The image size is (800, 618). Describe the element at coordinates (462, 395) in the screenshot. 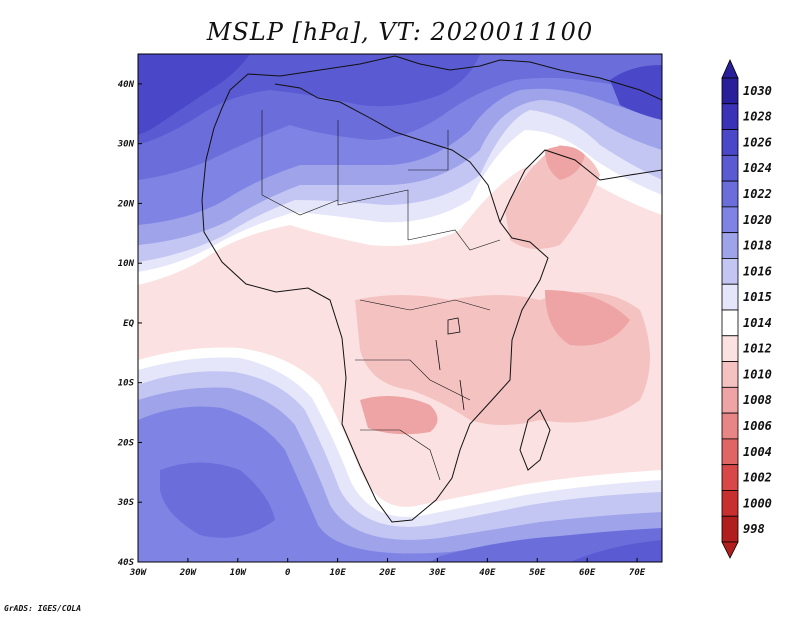

I see `lake-malawi` at that location.